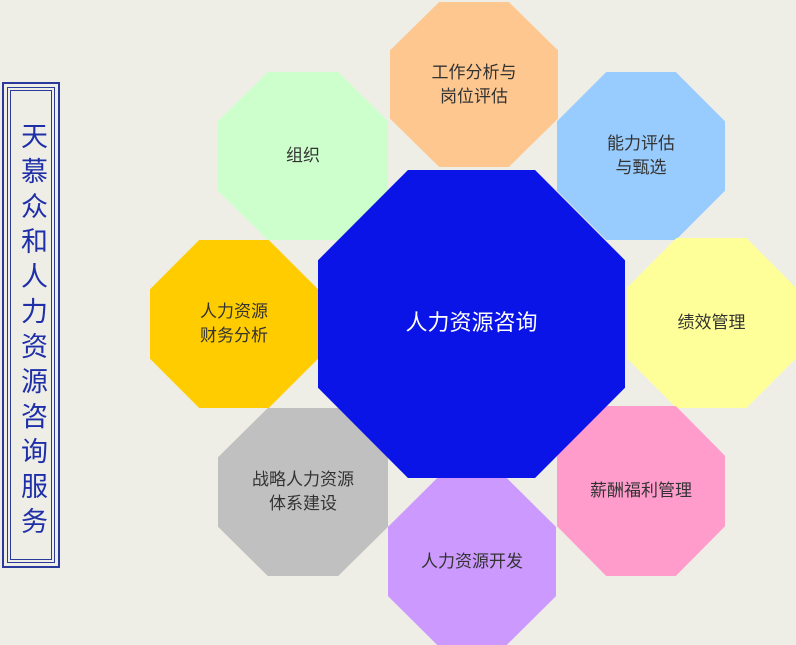 Image resolution: width=796 pixels, height=645 pixels. What do you see at coordinates (711, 323) in the screenshot?
I see `node-performance: 绩效管理` at bounding box center [711, 323].